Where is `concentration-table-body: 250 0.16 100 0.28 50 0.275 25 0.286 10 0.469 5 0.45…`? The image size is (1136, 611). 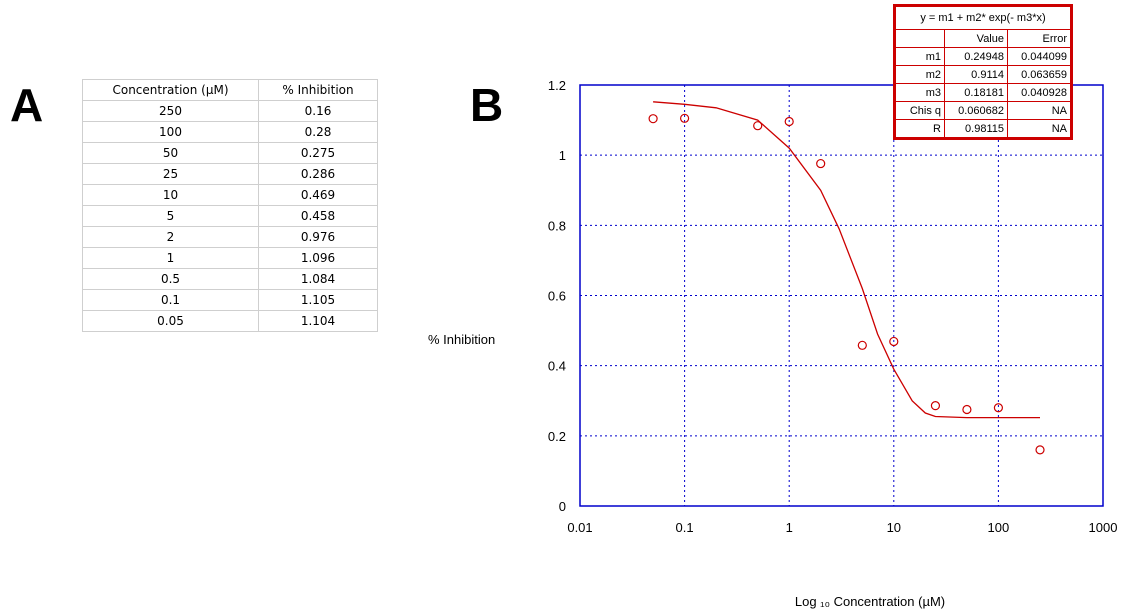
concentration-table-body: 250 0.16 100 0.28 50 0.275 25 0.286 10 0.469 5 0.45… is located at coordinates (230, 216).